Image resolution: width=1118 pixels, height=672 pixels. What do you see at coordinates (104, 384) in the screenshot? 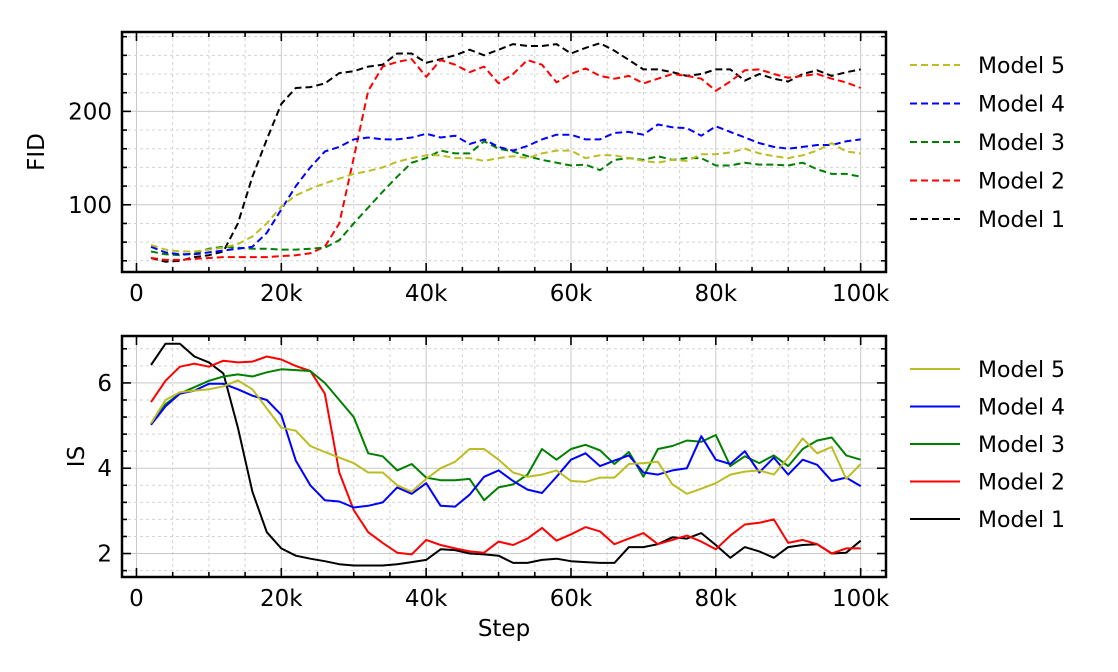
I see `is-y-tick-label: 6` at bounding box center [104, 384].